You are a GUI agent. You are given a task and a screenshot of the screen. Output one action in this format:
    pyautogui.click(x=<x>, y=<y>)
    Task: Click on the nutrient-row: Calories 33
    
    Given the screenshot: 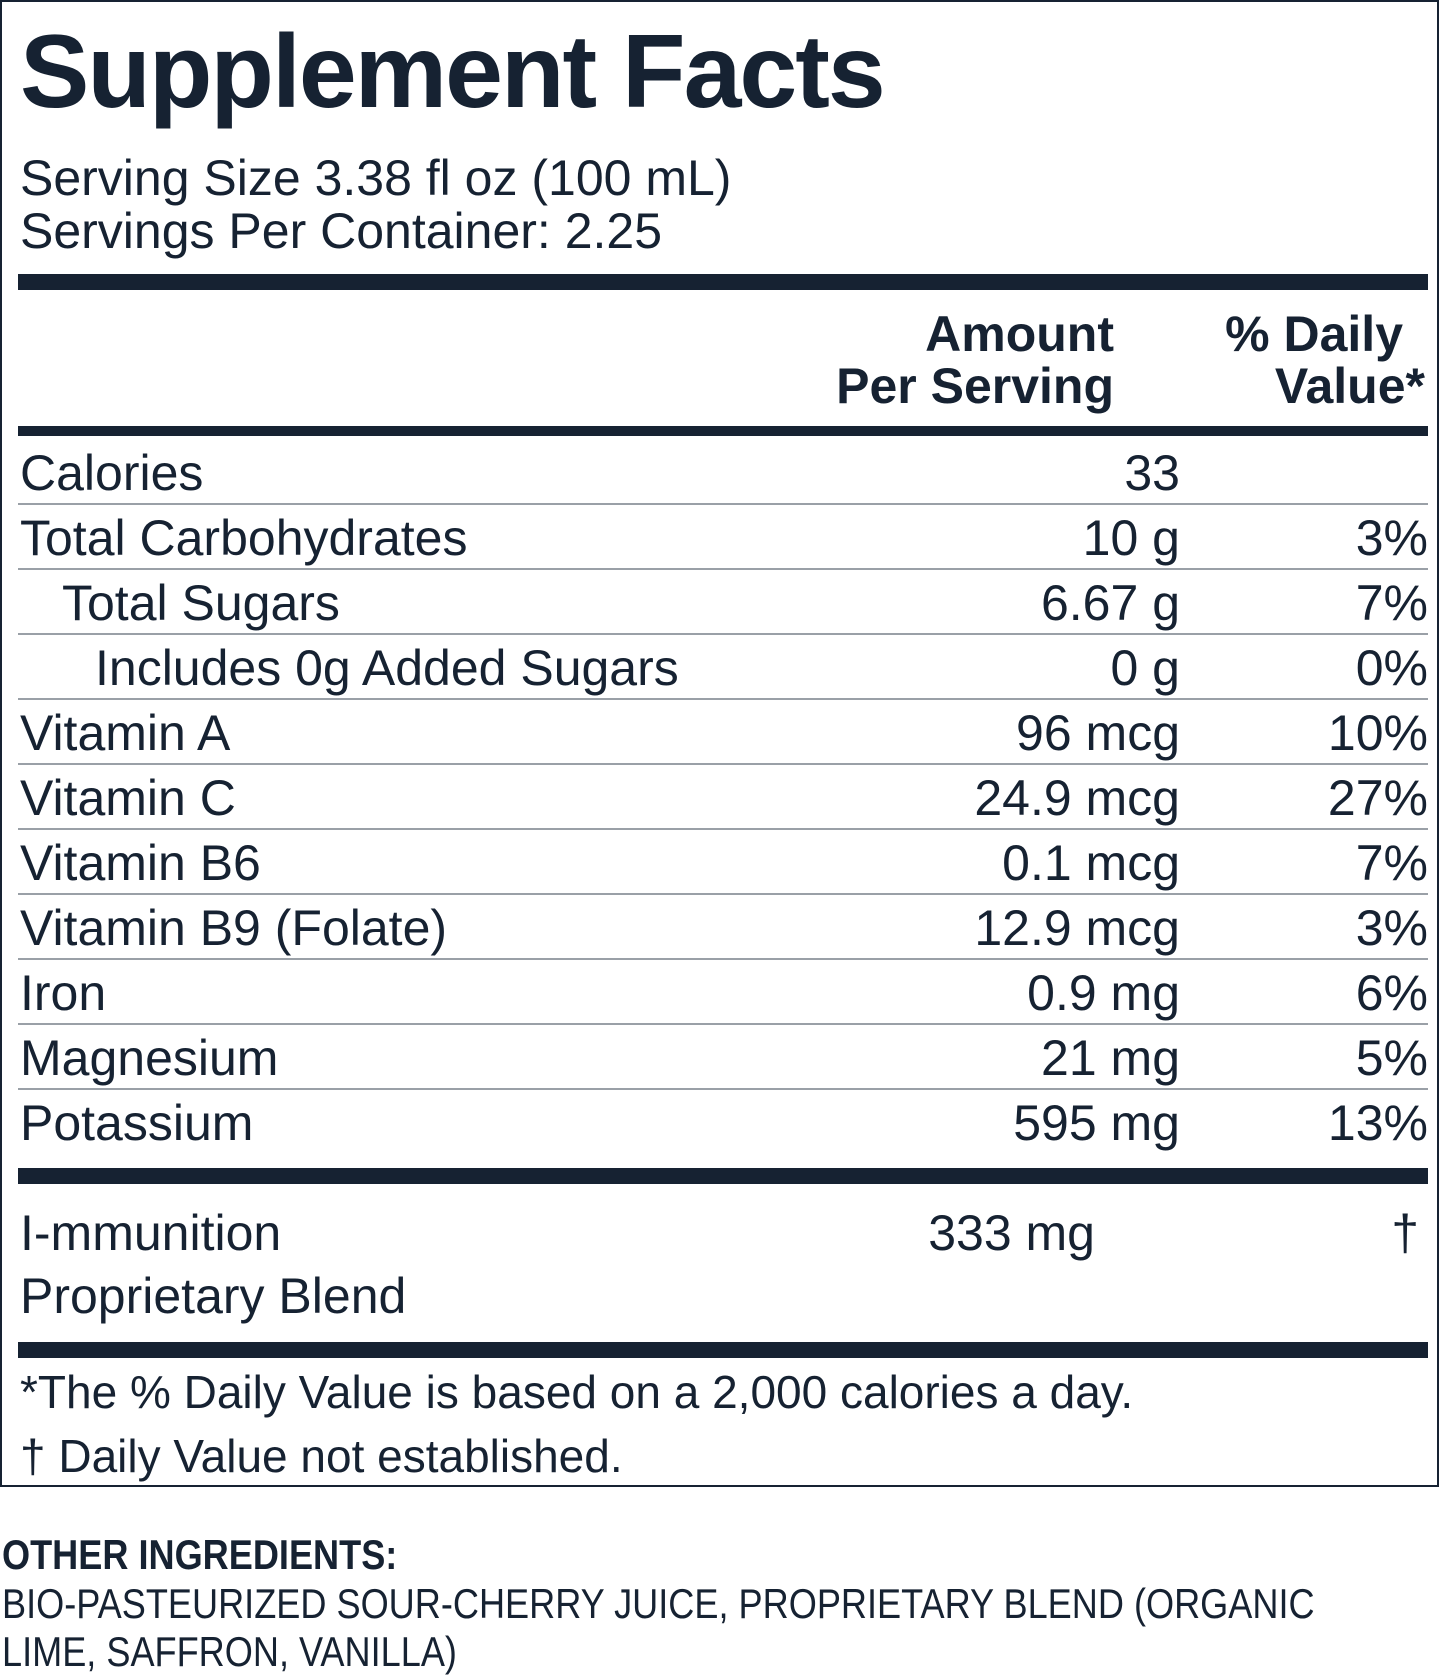 What is the action you would take?
    pyautogui.click(x=723, y=472)
    